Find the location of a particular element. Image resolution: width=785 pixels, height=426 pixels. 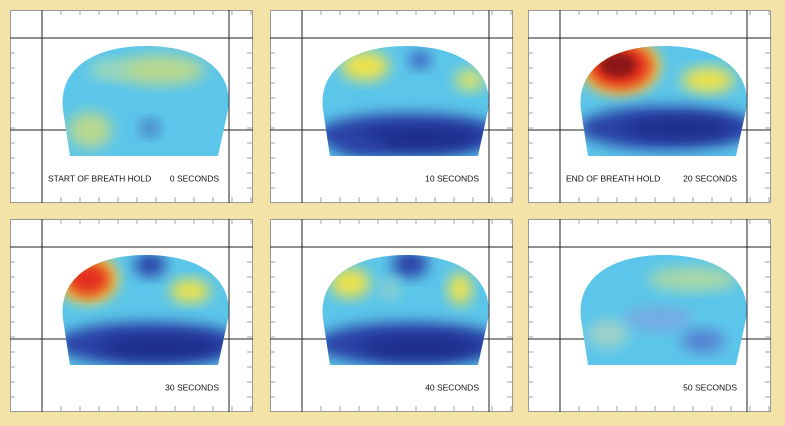

panel: 40 SECONDS is located at coordinates (391, 315).